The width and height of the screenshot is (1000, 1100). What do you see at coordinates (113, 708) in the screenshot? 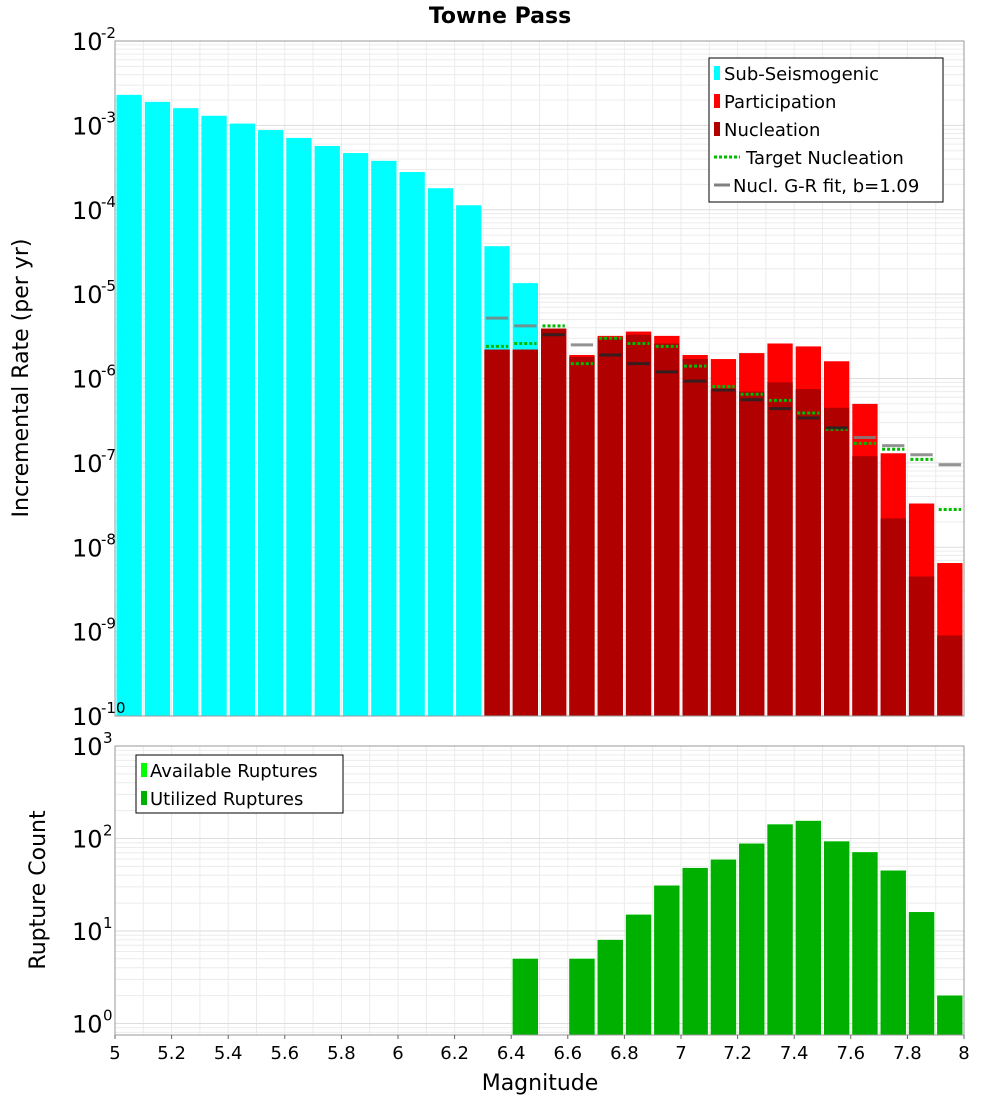
I see `y-tick-exponent: -10` at bounding box center [113, 708].